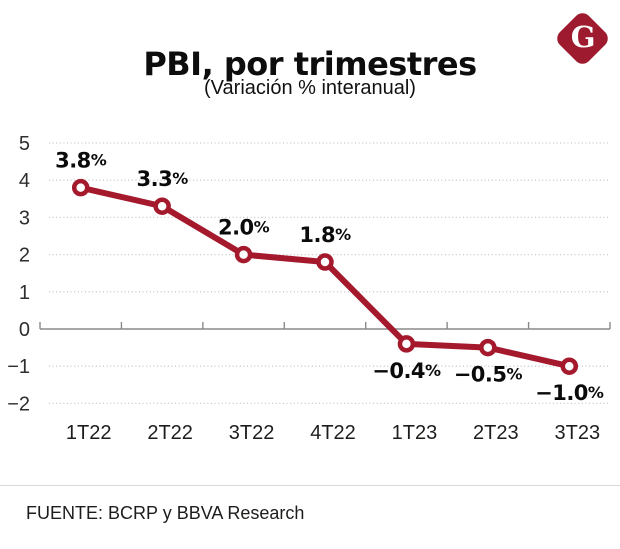  What do you see at coordinates (24, 330) in the screenshot?
I see `svg-text: 0` at bounding box center [24, 330].